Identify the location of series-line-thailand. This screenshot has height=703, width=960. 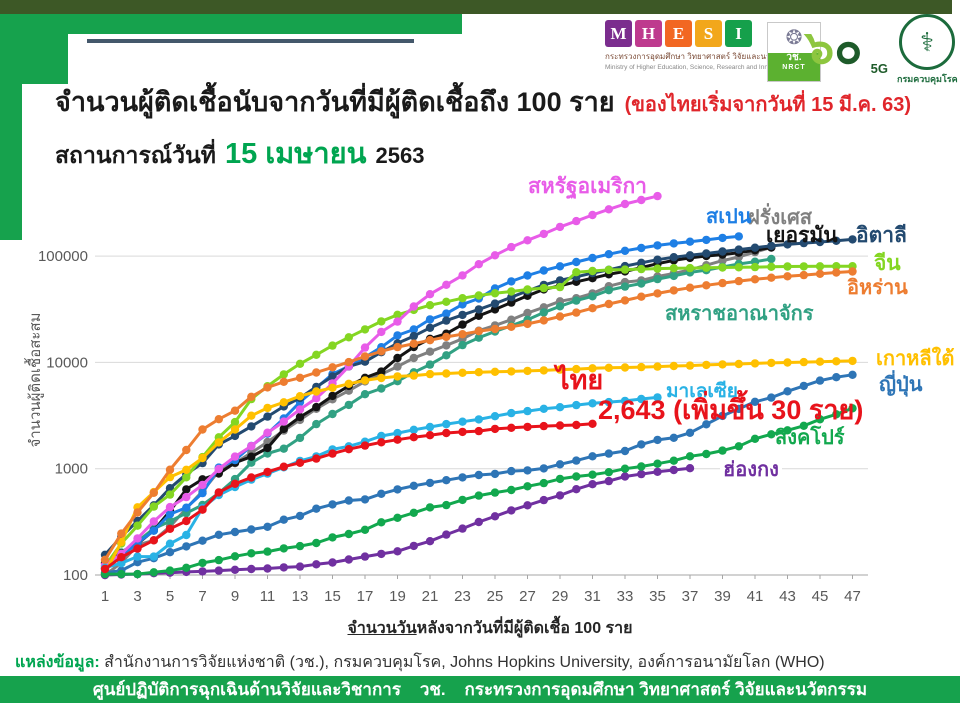
(348, 496).